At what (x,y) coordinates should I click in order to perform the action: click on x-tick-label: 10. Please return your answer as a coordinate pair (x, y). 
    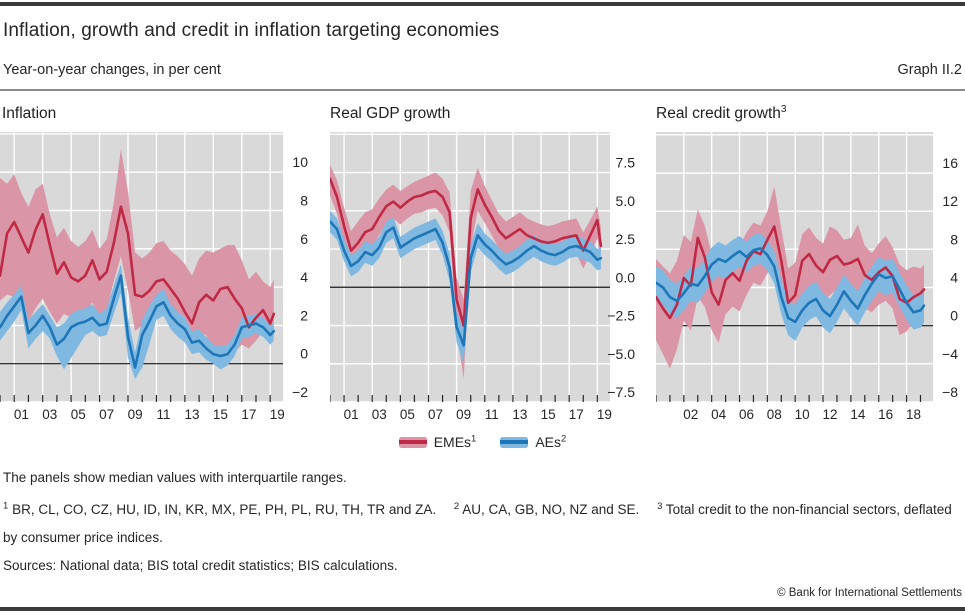
    Looking at the image, I should click on (802, 414).